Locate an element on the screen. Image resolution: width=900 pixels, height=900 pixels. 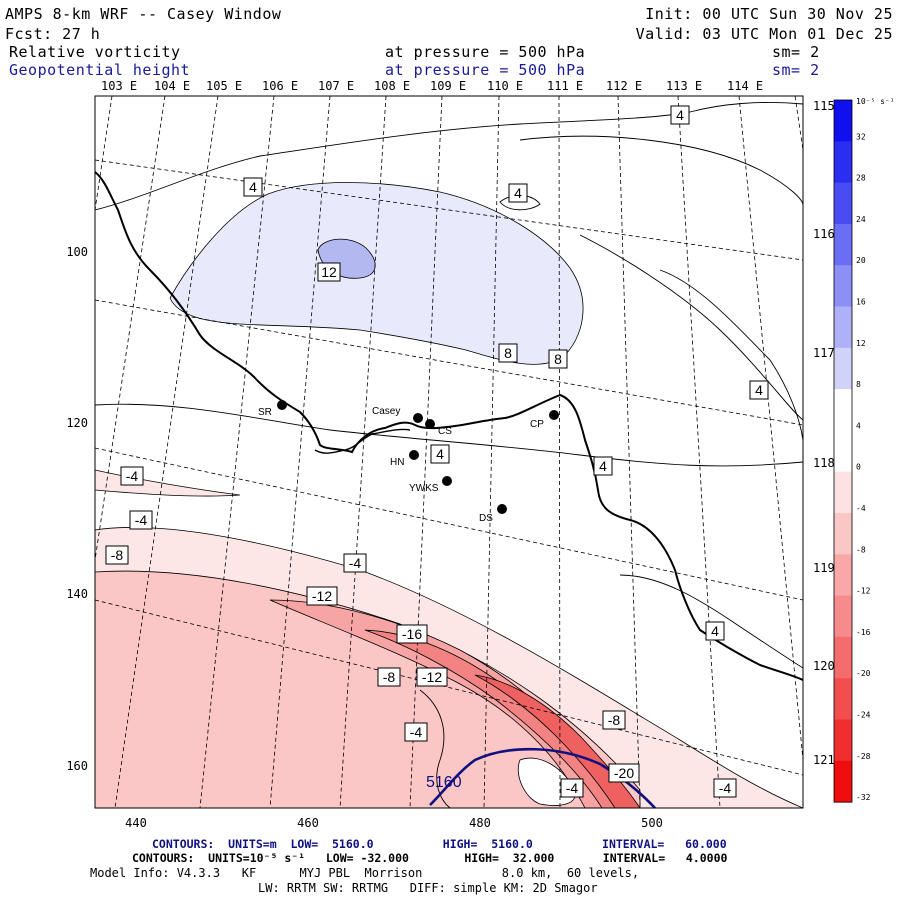
valid-time: Valid: 03 UTC Mon 01 Dec 25 is located at coordinates (764, 34).